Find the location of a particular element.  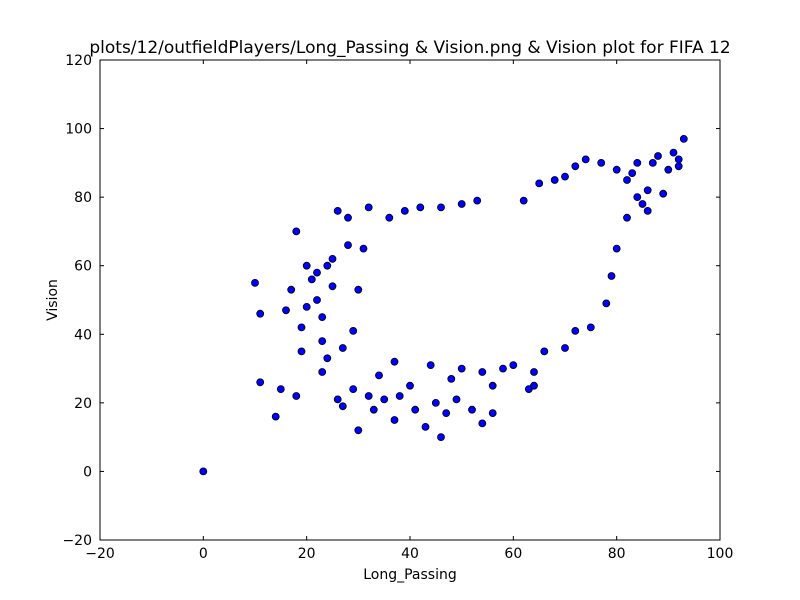

y-tick-label: −20 is located at coordinates (77, 541).